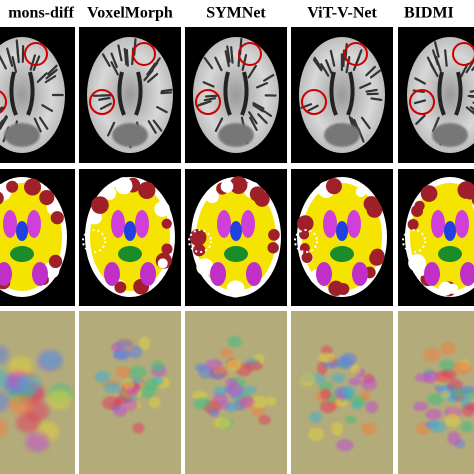 The width and height of the screenshot is (474, 474). Describe the element at coordinates (342, 392) in the screenshot. I see `deformation-image` at that location.